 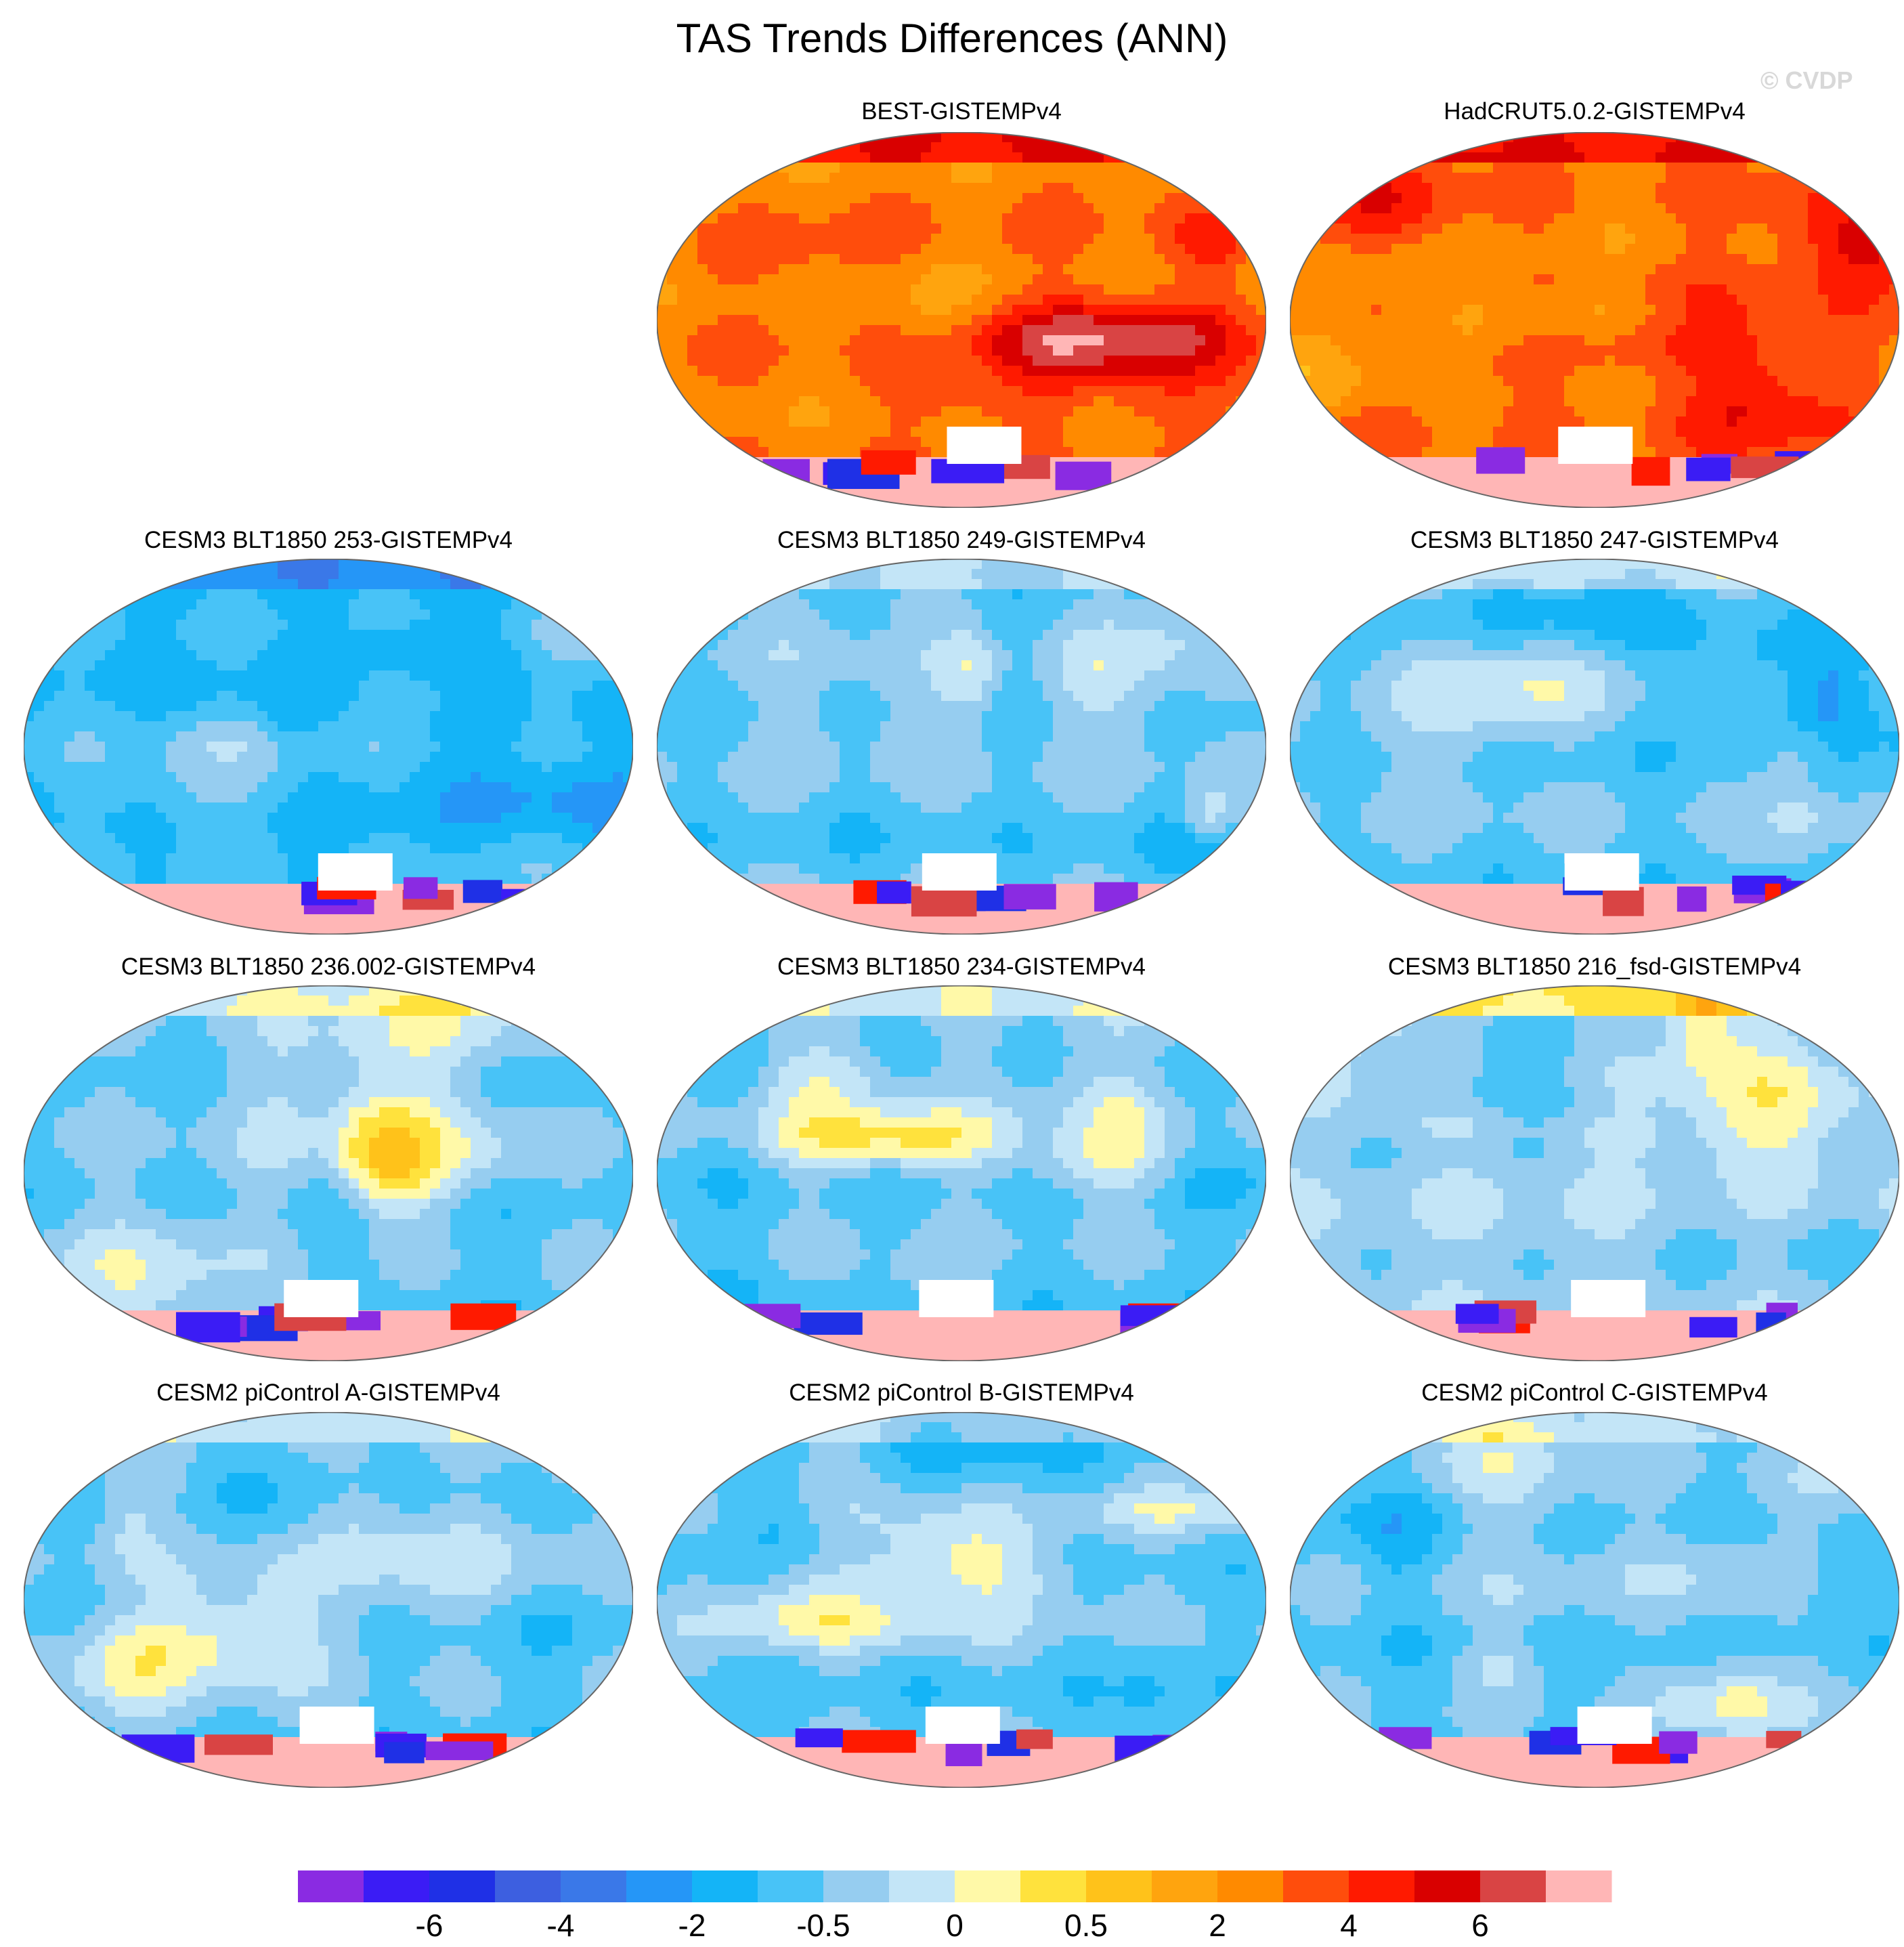 I want to click on map-field-c247, so click(x=1595, y=747).